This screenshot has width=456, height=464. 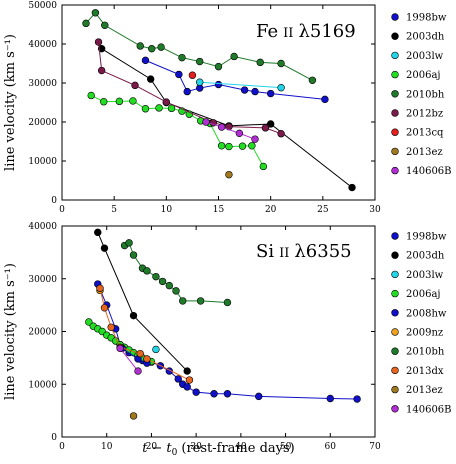 I want to click on x-tick-label: 20, so click(x=271, y=210).